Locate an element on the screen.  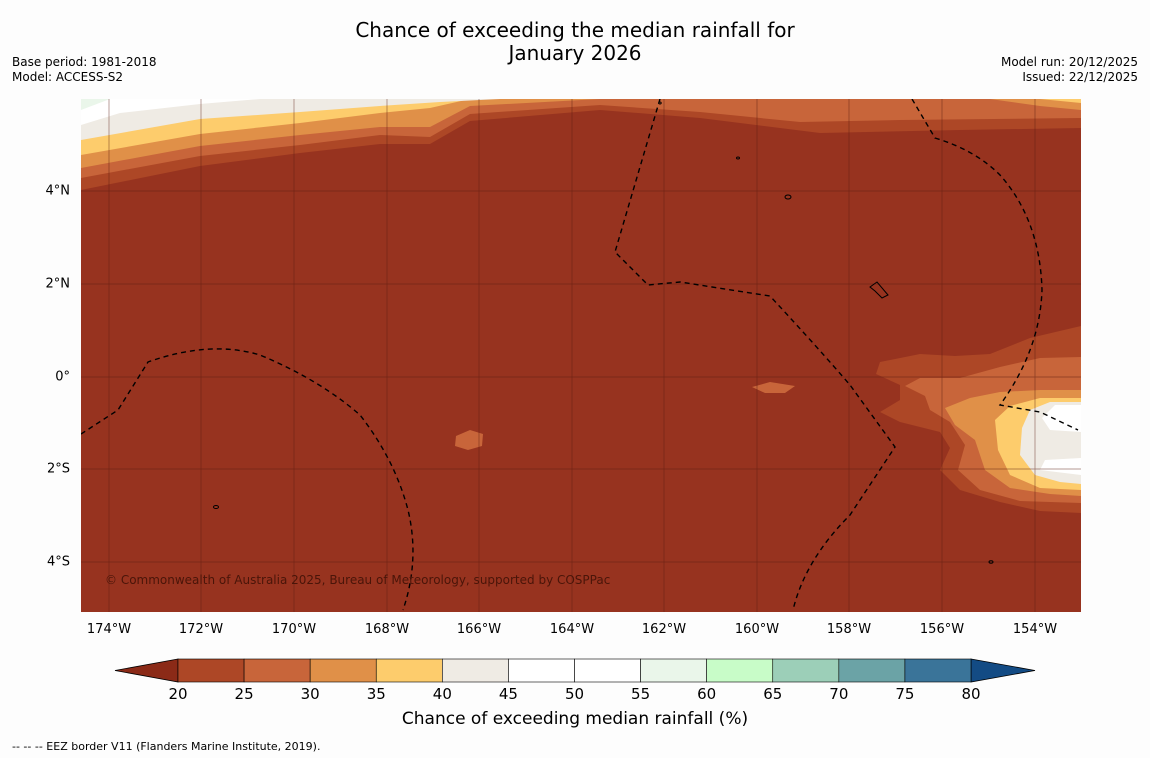
patch-166w is located at coordinates (469, 440).